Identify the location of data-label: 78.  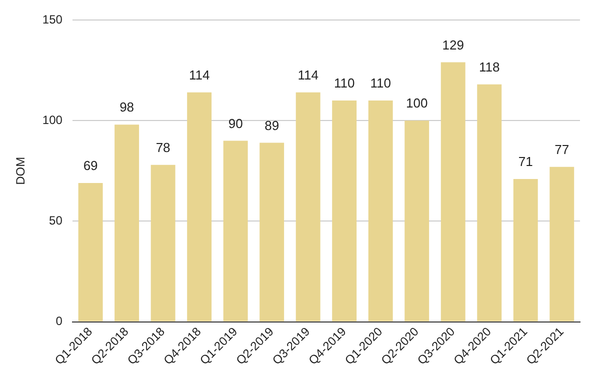
(163, 147).